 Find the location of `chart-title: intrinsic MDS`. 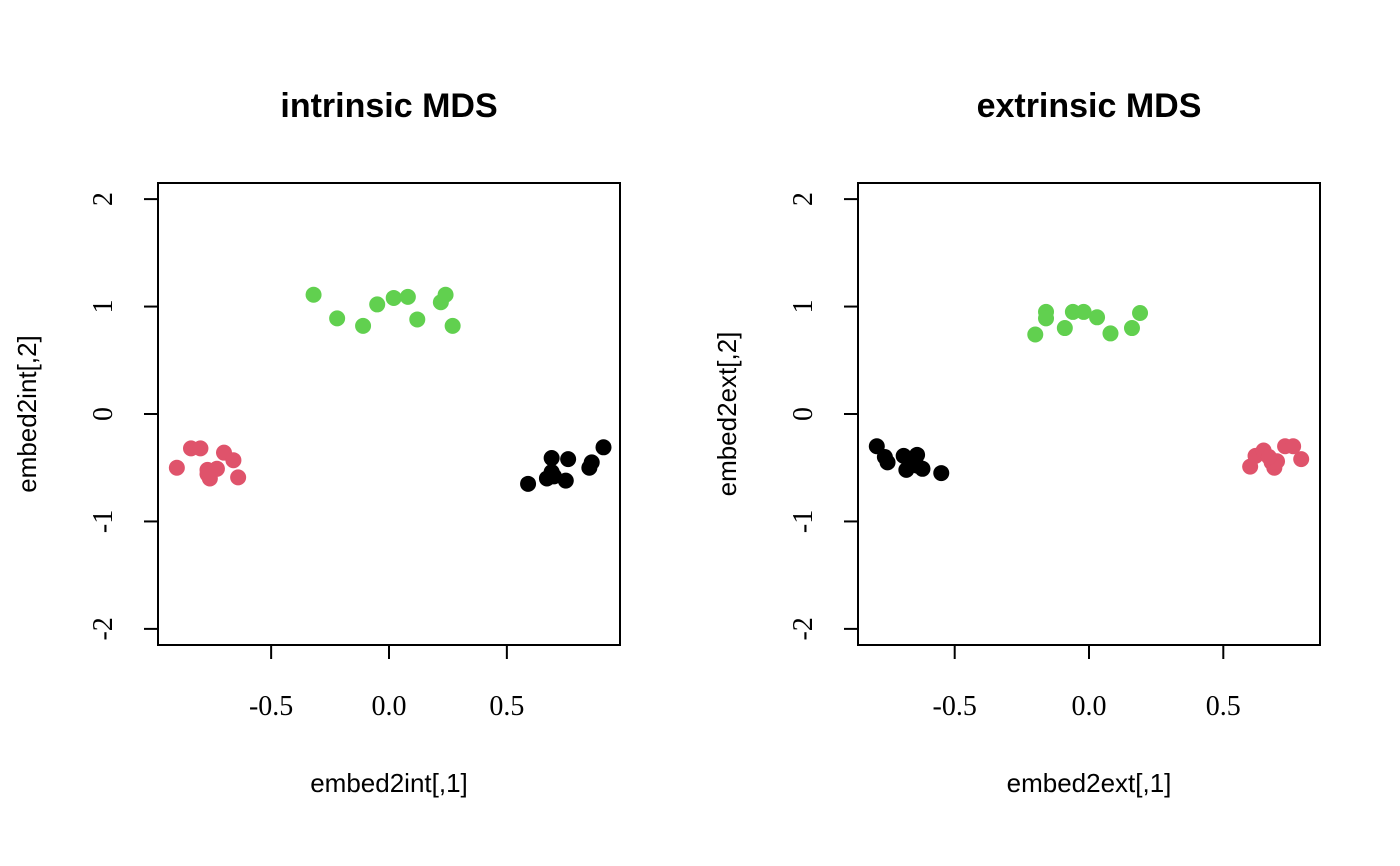

chart-title: intrinsic MDS is located at coordinates (388, 106).